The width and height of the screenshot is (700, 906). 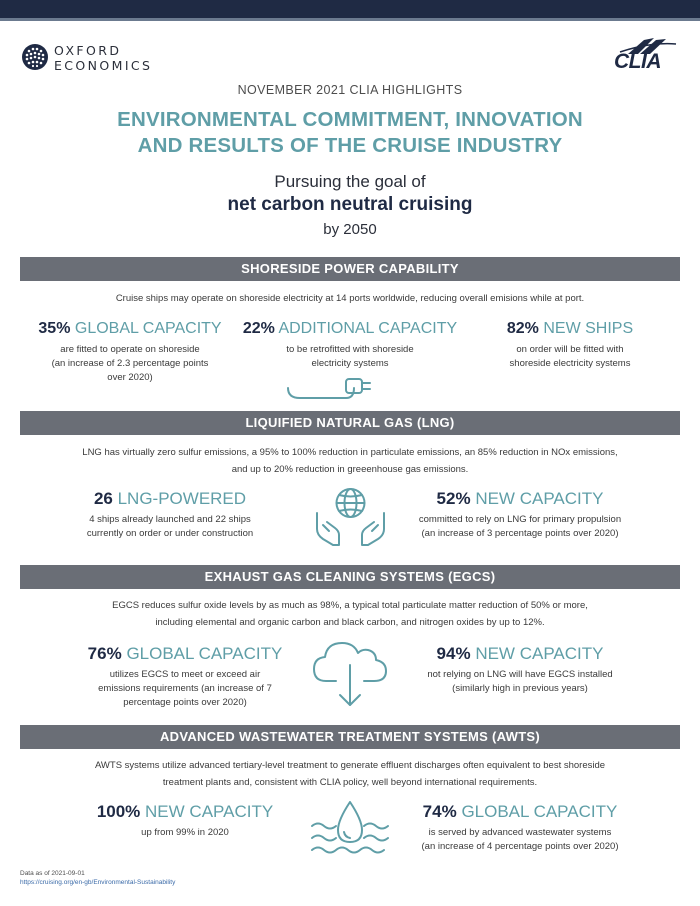 I want to click on stat-desc-line: on order will be fitted with, so click(x=570, y=349).